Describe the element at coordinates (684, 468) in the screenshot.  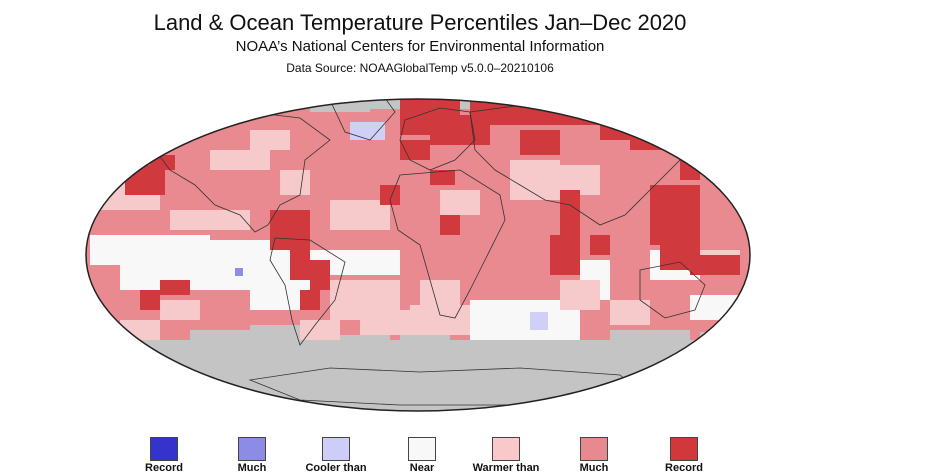
I see `legend-label-record-warmest: Record` at that location.